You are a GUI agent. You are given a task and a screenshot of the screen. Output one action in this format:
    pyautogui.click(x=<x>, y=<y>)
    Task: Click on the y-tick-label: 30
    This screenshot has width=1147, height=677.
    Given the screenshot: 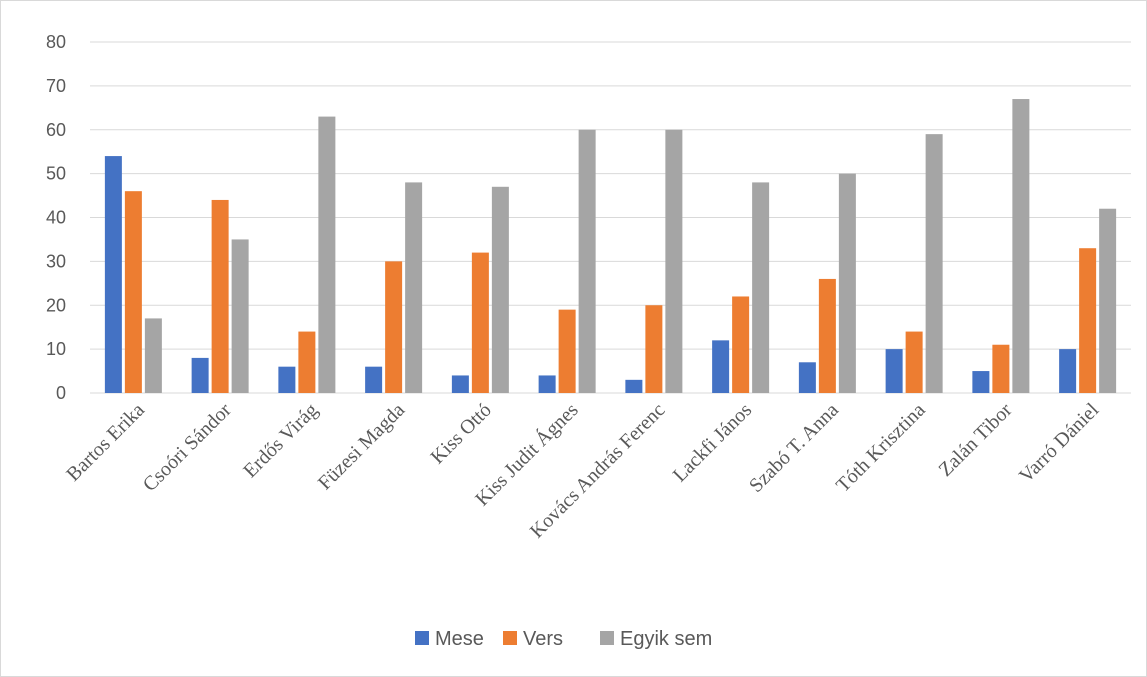 What is the action you would take?
    pyautogui.click(x=56, y=261)
    